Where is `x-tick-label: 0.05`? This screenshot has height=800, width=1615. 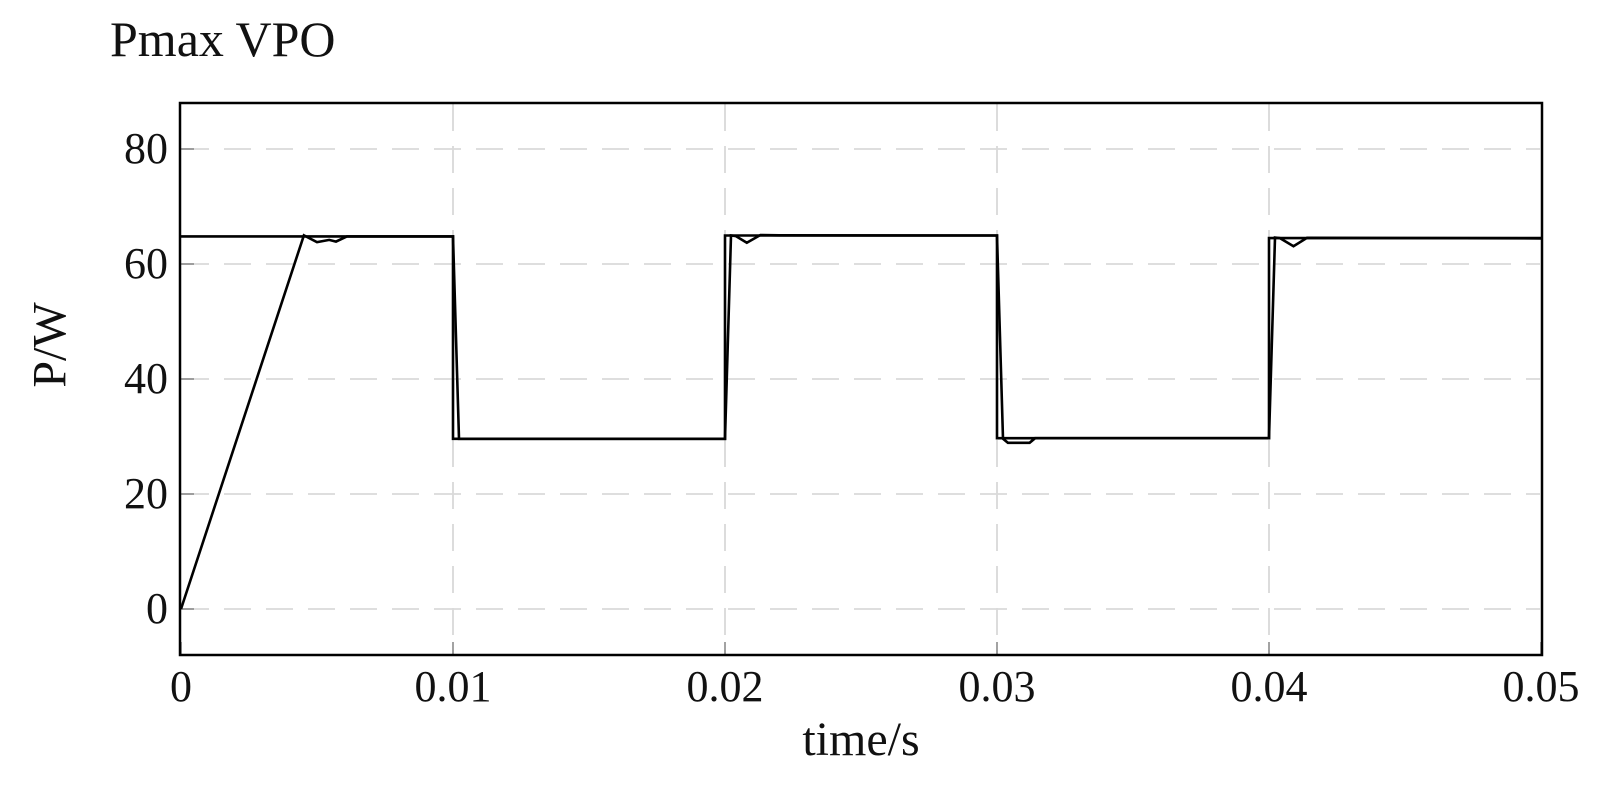 x-tick-label: 0.05 is located at coordinates (1541, 686).